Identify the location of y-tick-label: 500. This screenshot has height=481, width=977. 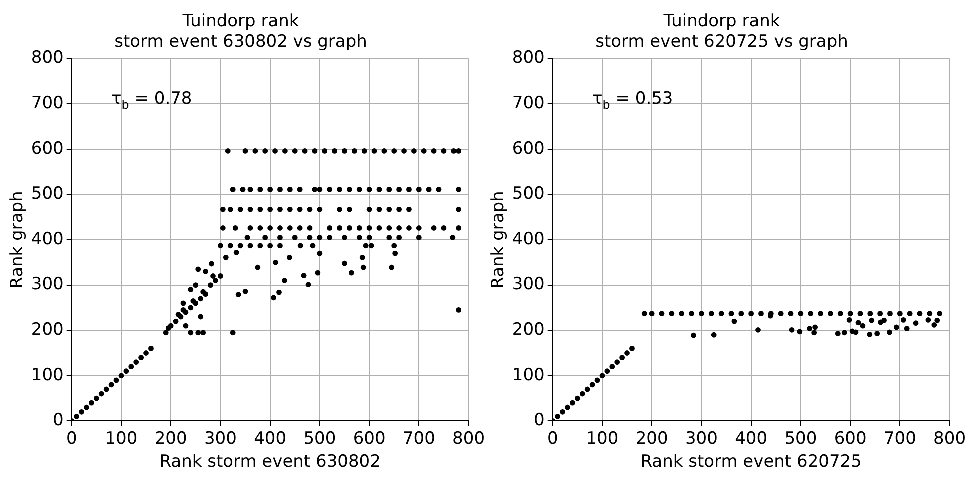
(528, 194).